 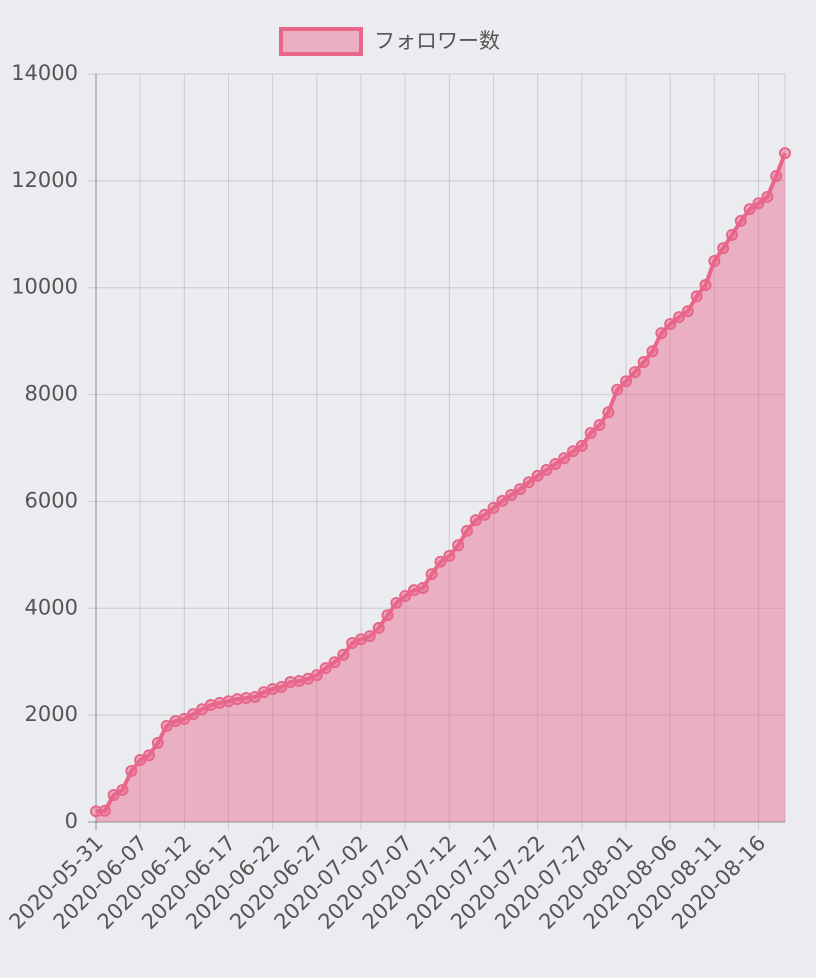 I want to click on y-tick-label: 4000, so click(x=51, y=607).